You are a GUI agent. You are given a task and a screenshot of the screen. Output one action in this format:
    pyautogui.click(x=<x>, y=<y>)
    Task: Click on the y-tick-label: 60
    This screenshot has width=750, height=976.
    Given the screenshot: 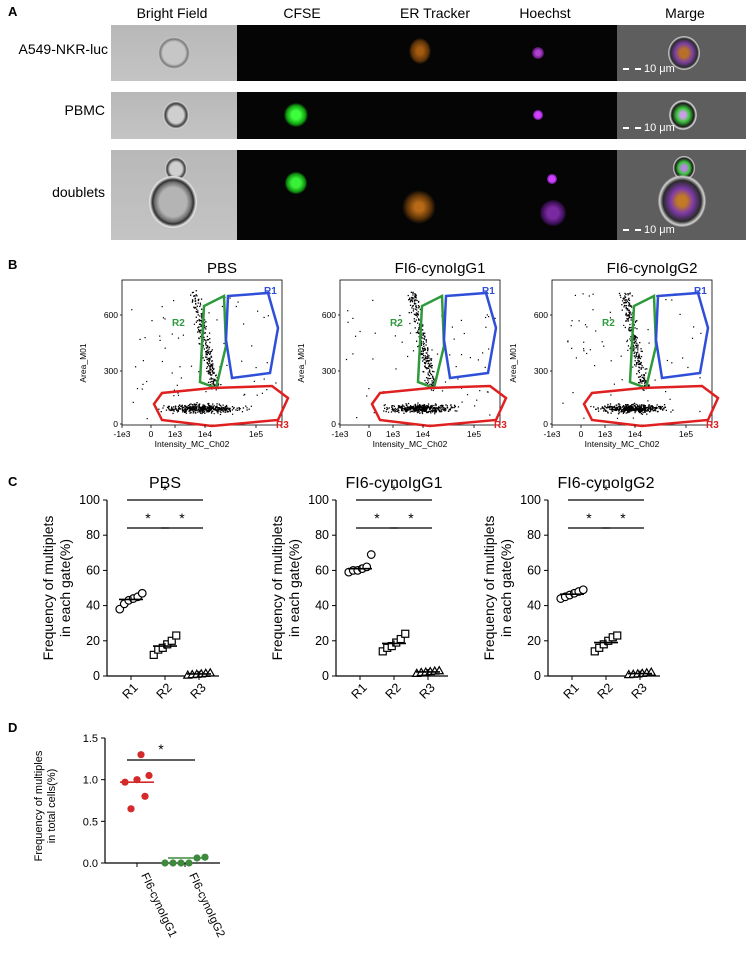 What is the action you would take?
    pyautogui.click(x=534, y=570)
    